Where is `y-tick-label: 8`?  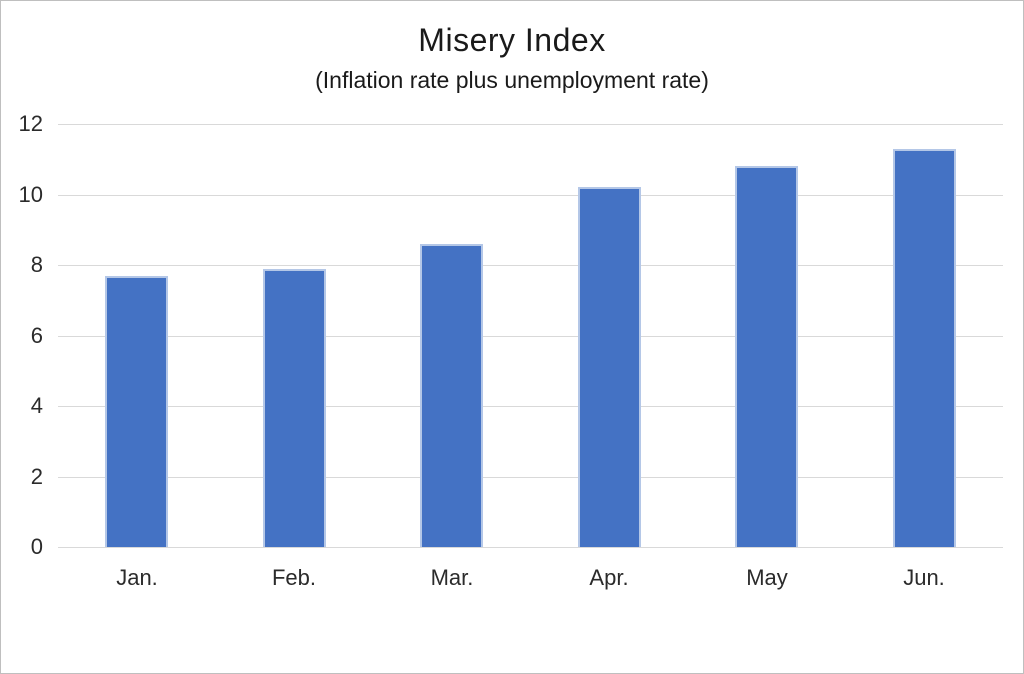 y-tick-label: 8 is located at coordinates (36, 264).